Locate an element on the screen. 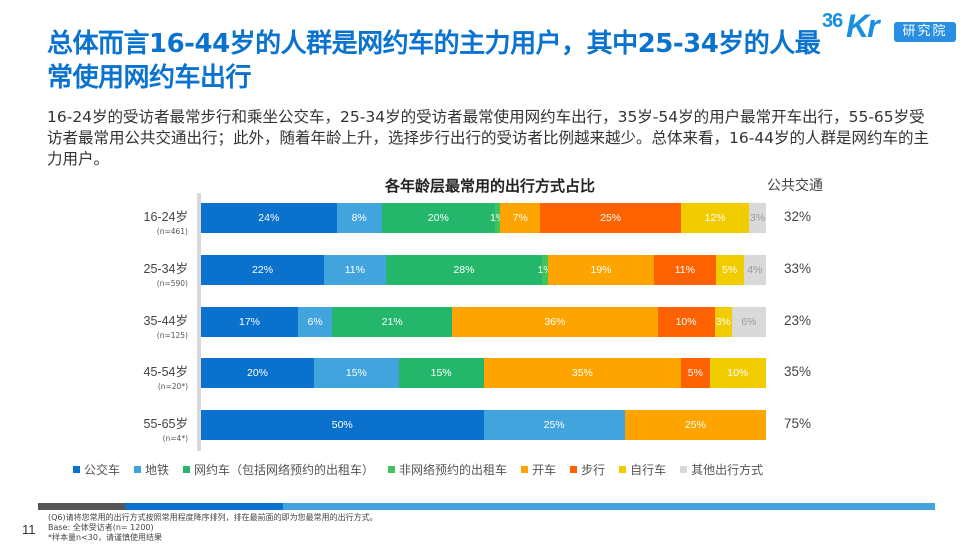  legend-item: 网约车（包括网络预约的出租车） is located at coordinates (278, 469).